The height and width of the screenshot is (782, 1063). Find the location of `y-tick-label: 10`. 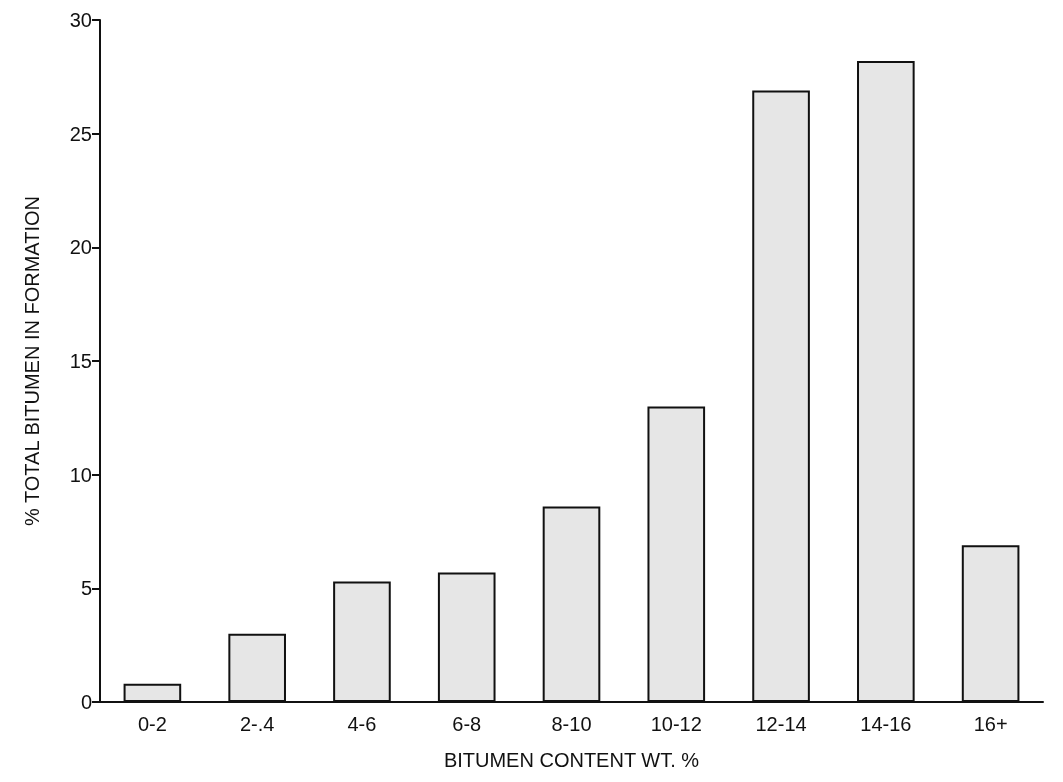

y-tick-label: 10 is located at coordinates (80, 474).